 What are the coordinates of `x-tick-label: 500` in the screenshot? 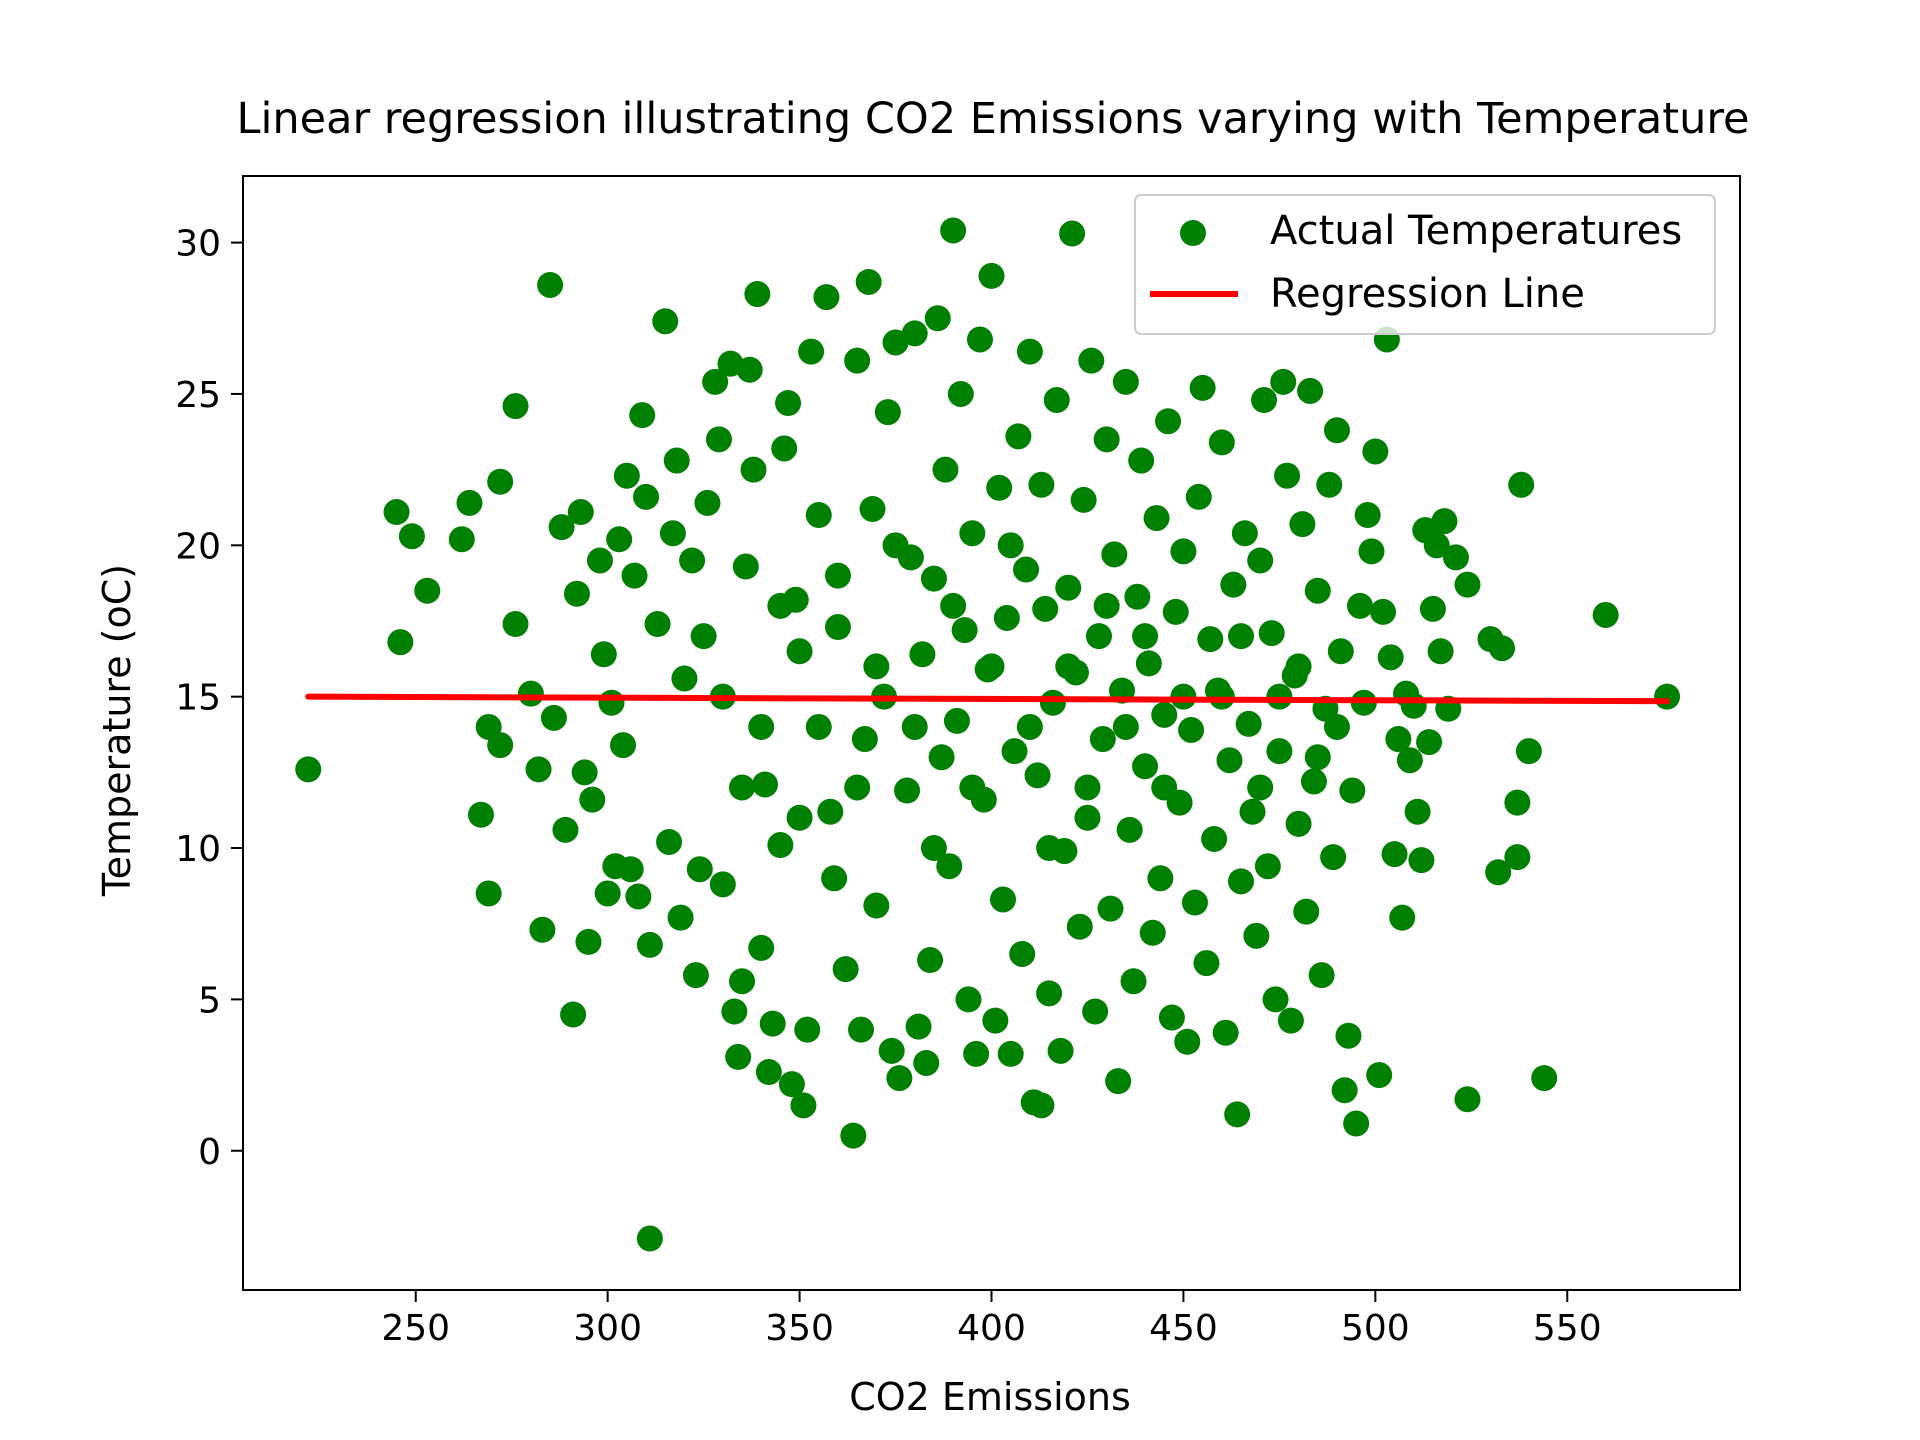 It's located at (1375, 1328).